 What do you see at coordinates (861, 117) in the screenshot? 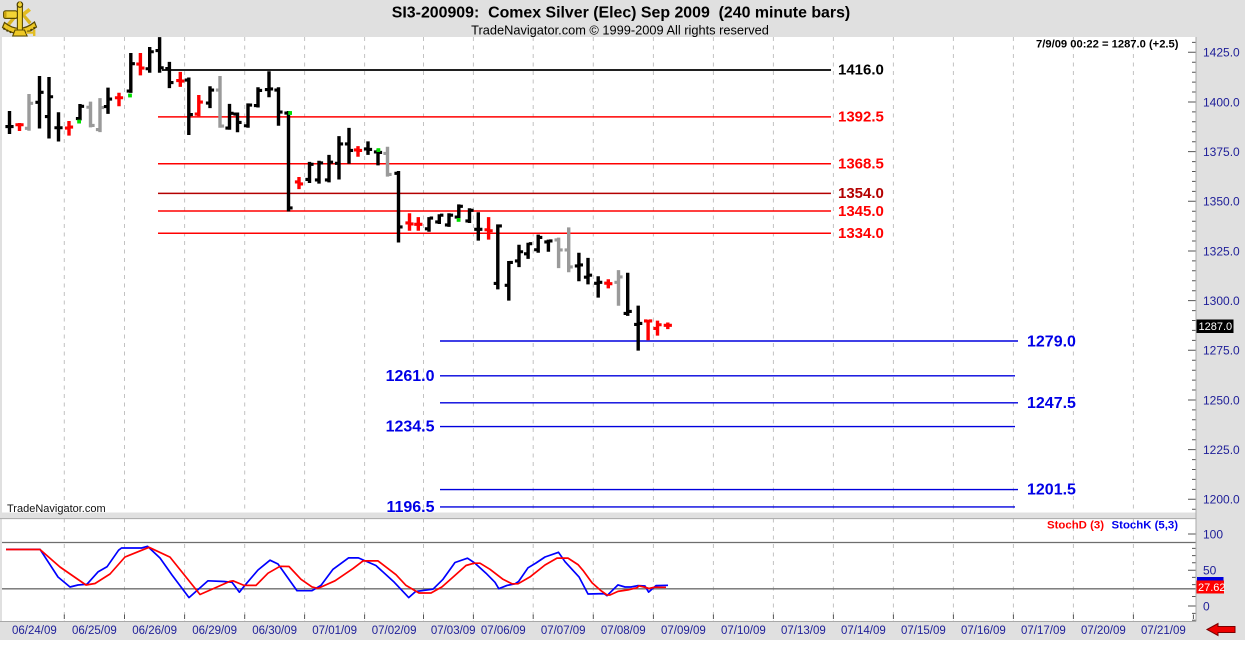
I see `svg-text: 1392.5` at bounding box center [861, 117].